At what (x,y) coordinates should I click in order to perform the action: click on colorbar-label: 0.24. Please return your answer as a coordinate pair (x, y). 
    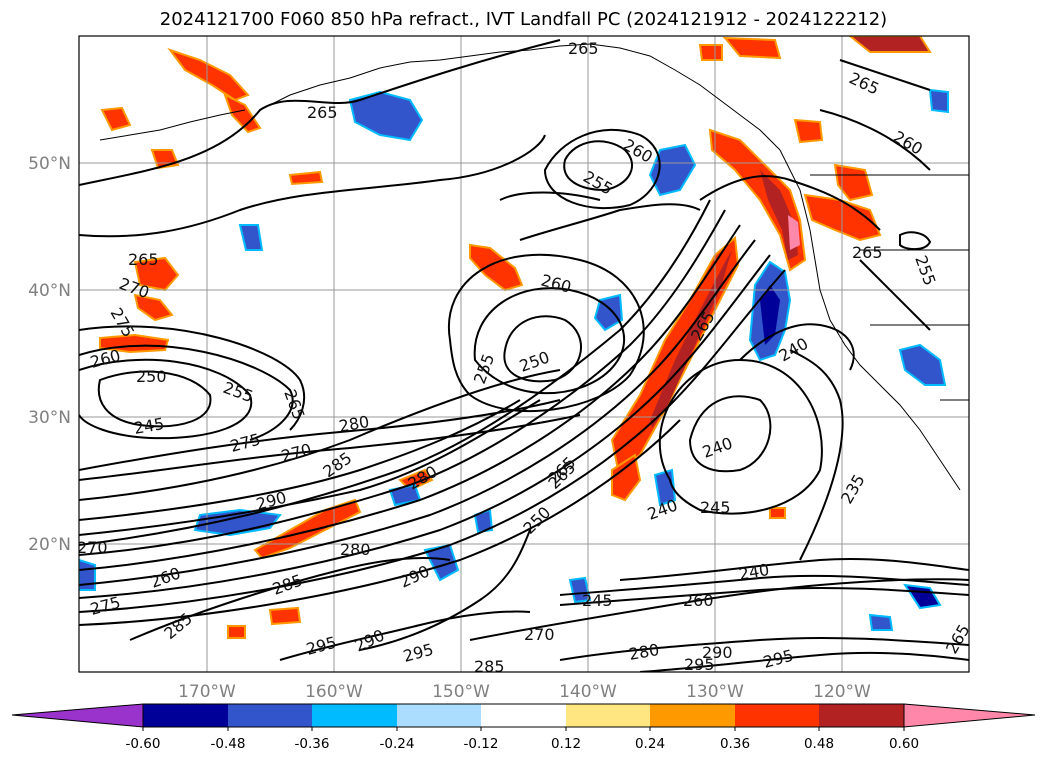
    Looking at the image, I should click on (650, 744).